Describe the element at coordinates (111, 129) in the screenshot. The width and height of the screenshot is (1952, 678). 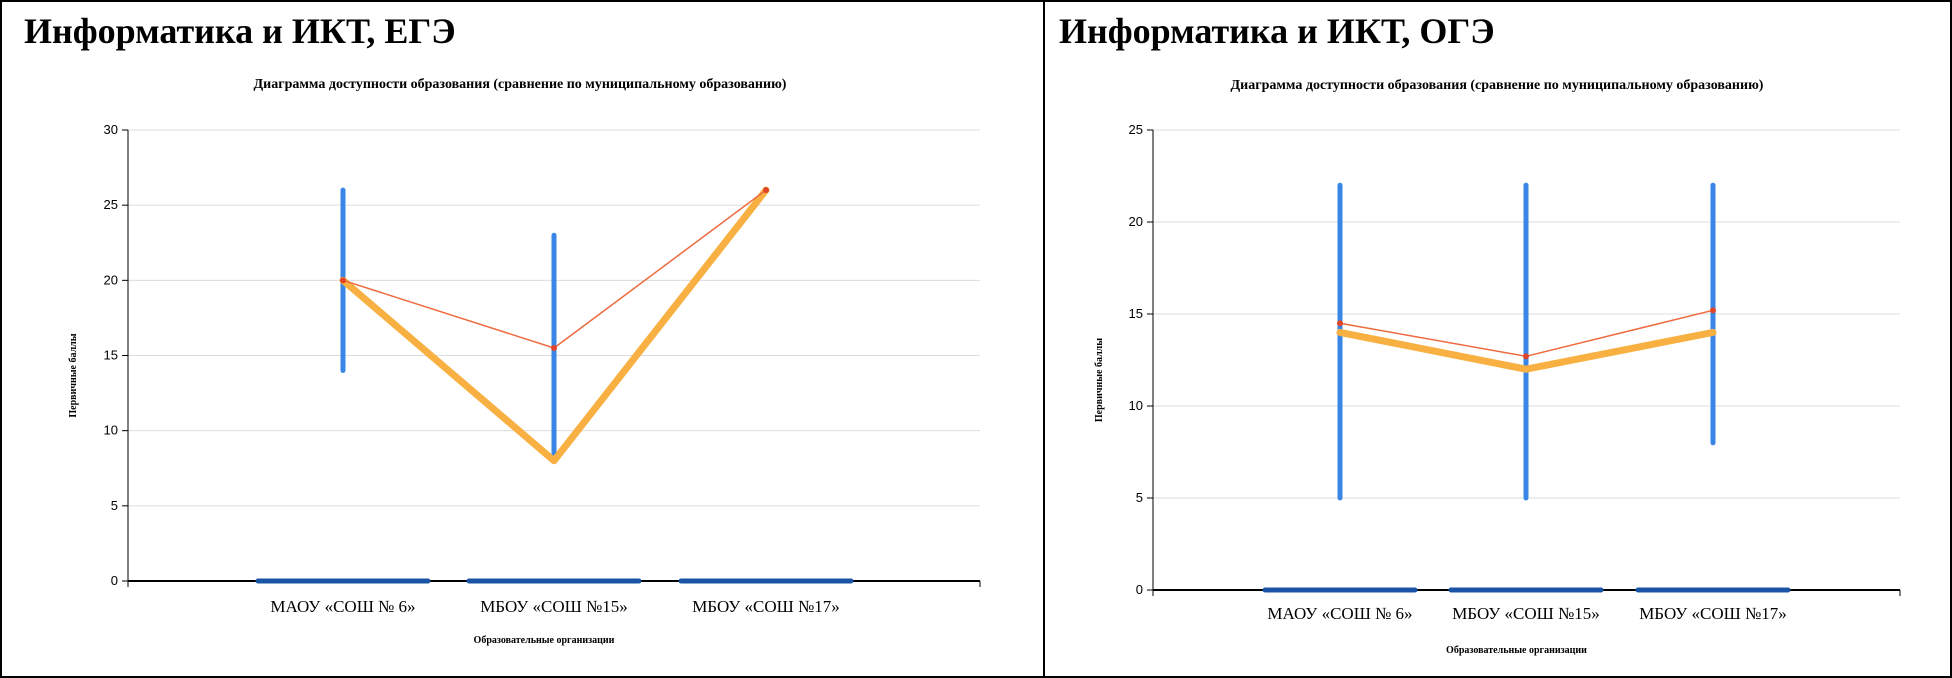
I see `y-tick-label: 30` at that location.